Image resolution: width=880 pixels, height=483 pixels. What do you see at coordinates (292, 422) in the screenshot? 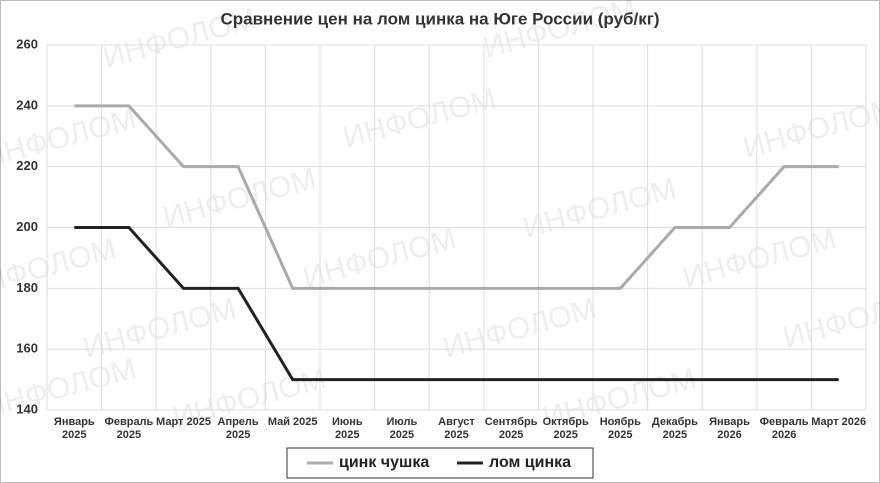
I see `x-tick-label: Май 2025` at bounding box center [292, 422].